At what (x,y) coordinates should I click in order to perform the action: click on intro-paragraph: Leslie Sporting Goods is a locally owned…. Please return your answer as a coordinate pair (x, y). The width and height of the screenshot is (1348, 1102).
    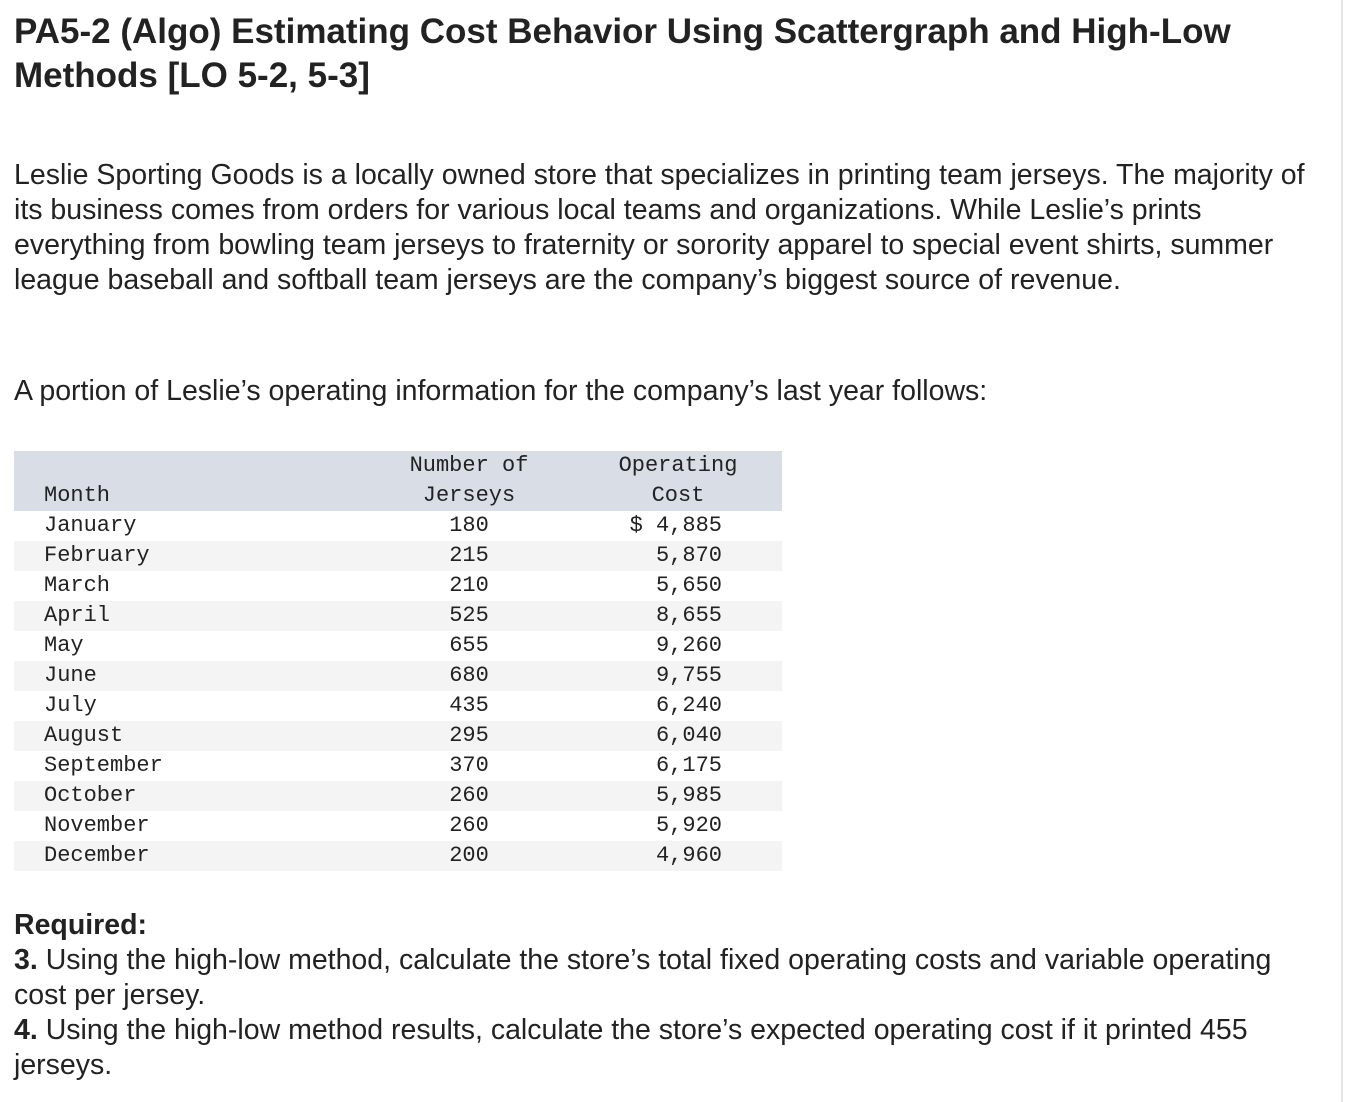
    Looking at the image, I should click on (659, 227).